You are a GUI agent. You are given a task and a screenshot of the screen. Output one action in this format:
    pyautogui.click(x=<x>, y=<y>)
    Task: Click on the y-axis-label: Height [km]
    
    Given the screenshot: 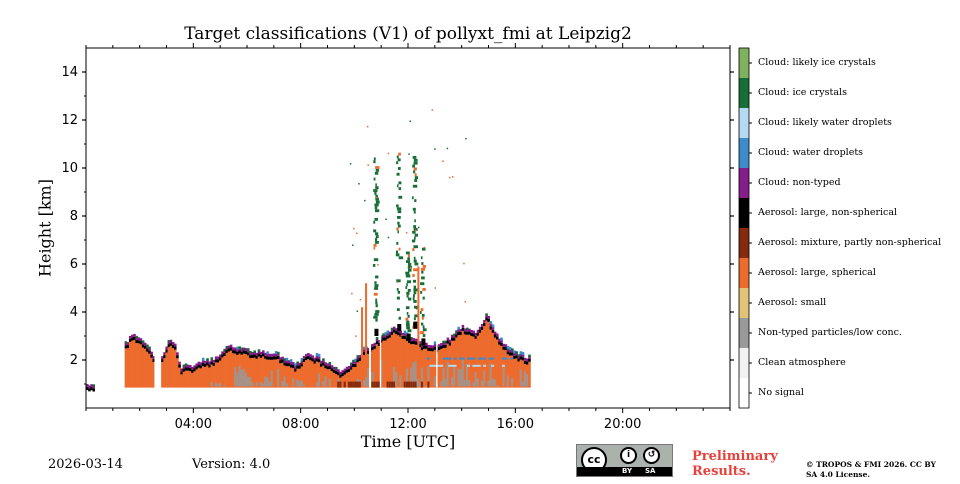 What is the action you would take?
    pyautogui.click(x=45, y=228)
    